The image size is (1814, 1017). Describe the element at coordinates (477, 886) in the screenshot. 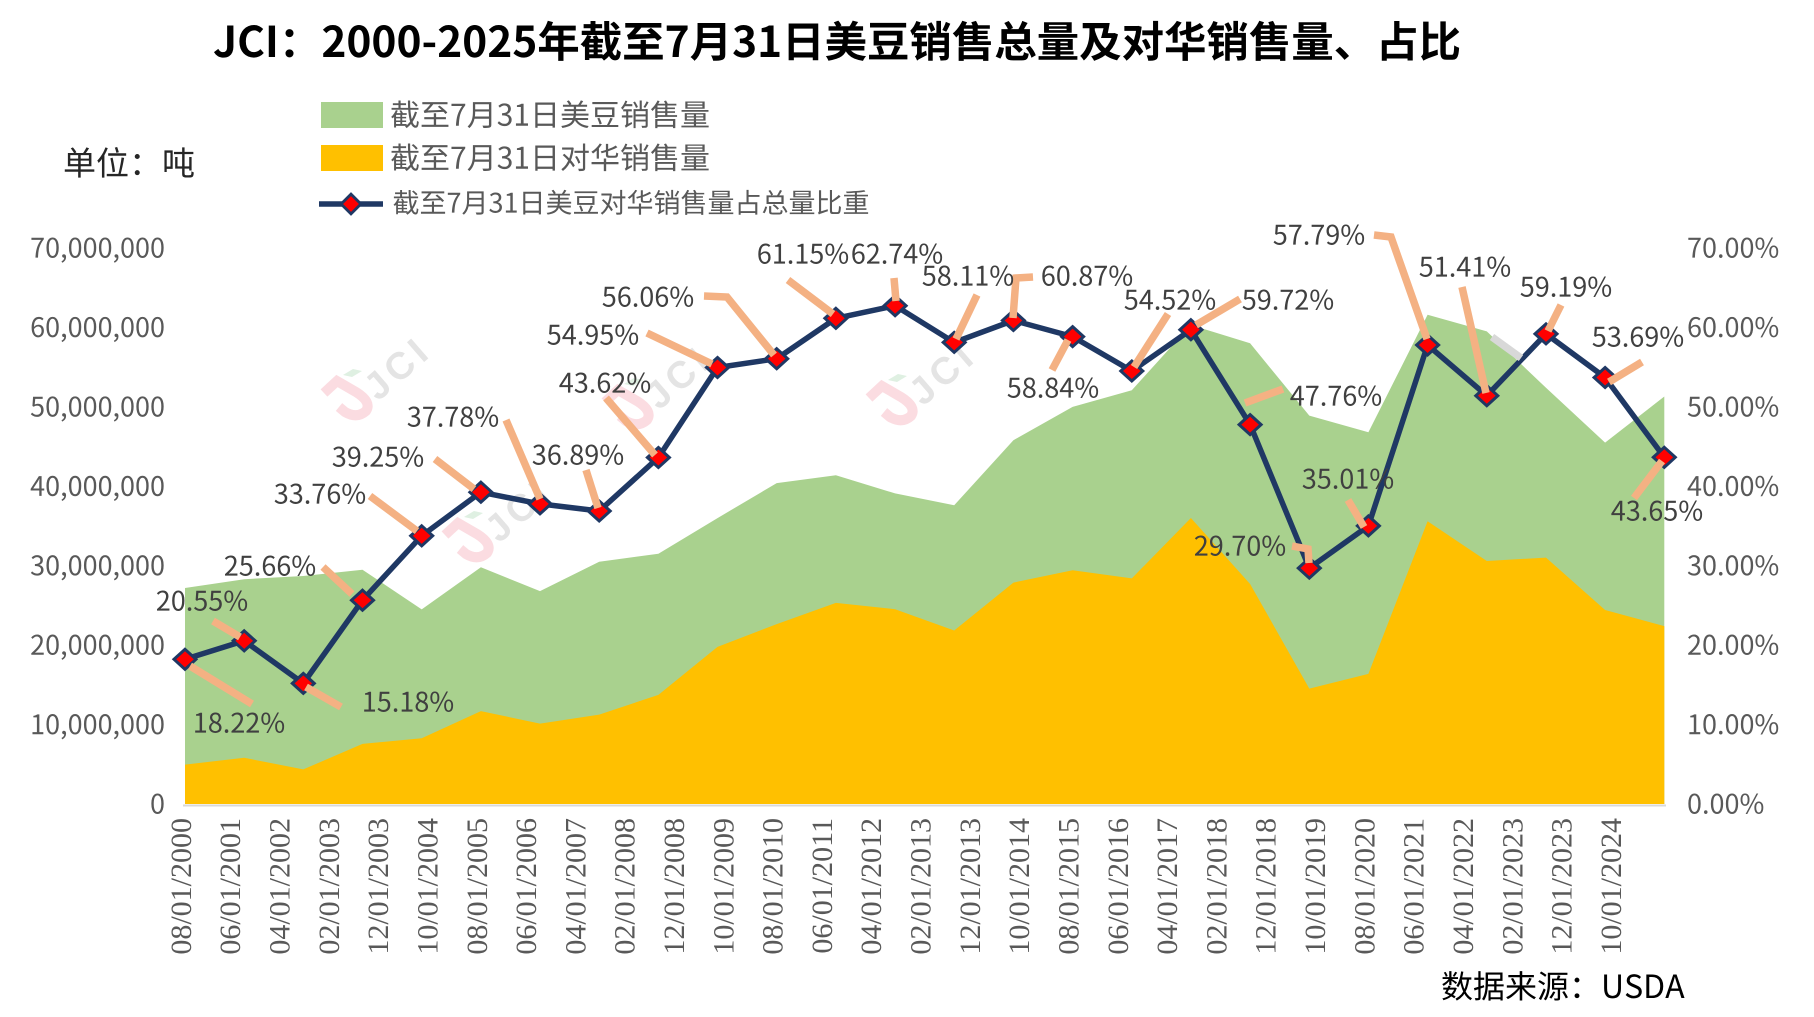

I see `svg-text: 08/01/2005` at that location.